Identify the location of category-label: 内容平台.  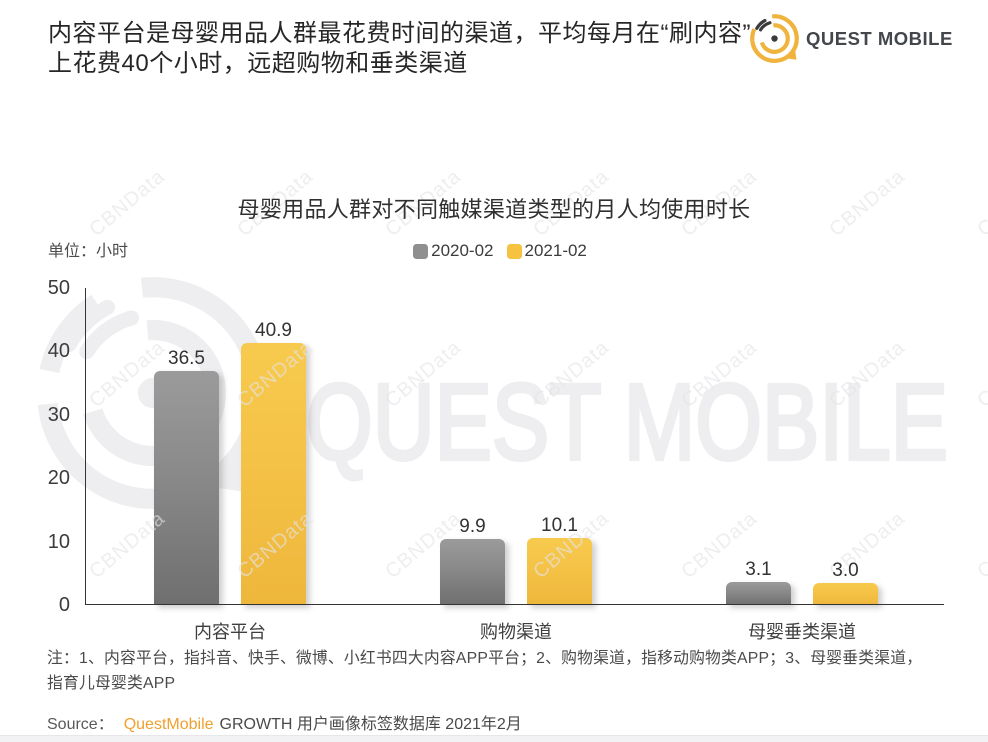
(230, 632).